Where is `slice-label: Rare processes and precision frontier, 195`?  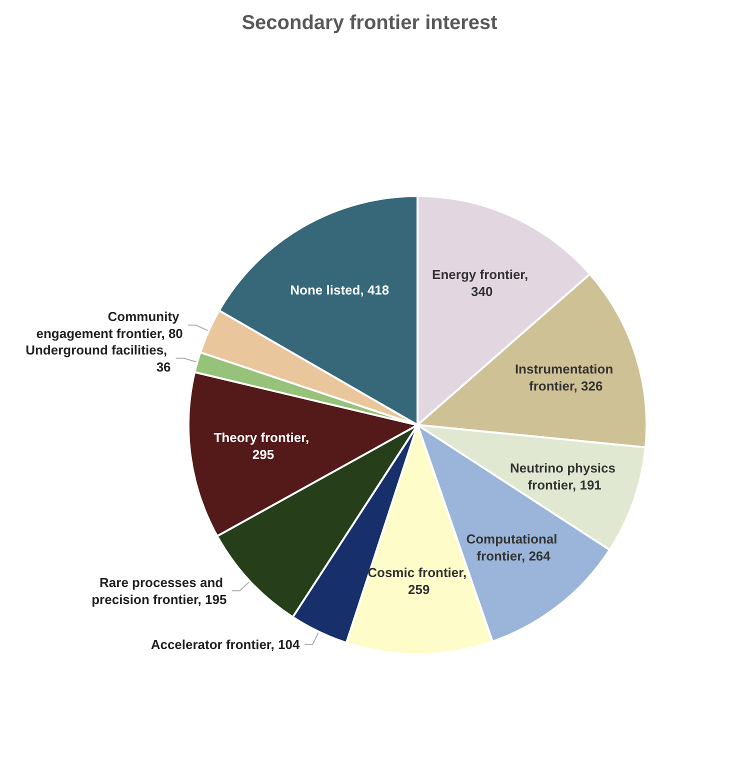
slice-label: Rare processes and precision frontier, 195 is located at coordinates (159, 590).